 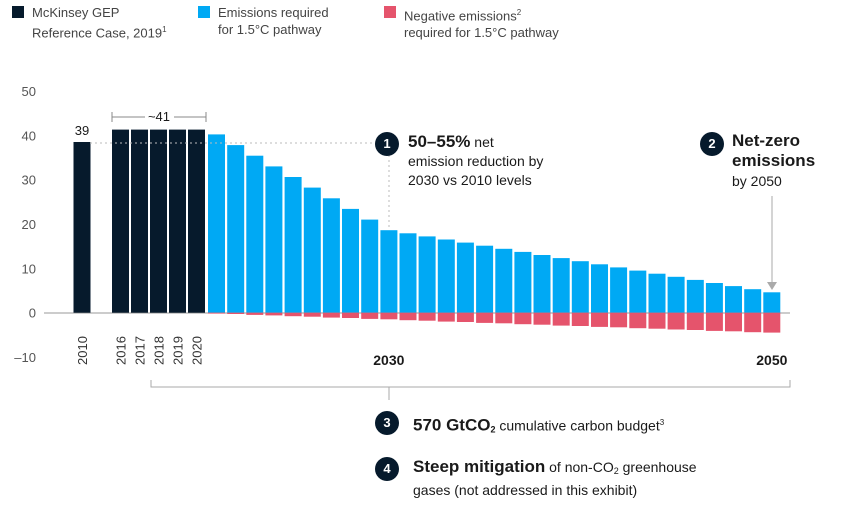 What do you see at coordinates (197, 350) in the screenshot?
I see `x-tick-label-2020: 2020` at bounding box center [197, 350].